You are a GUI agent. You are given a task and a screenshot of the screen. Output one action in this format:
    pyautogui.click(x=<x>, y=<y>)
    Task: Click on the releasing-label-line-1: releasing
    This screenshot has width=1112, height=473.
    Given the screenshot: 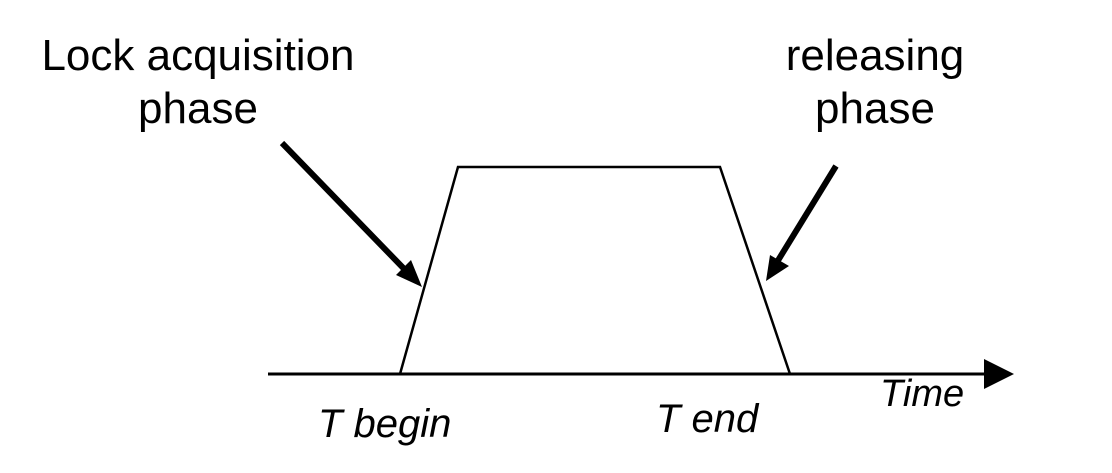 What is the action you would take?
    pyautogui.click(x=875, y=55)
    